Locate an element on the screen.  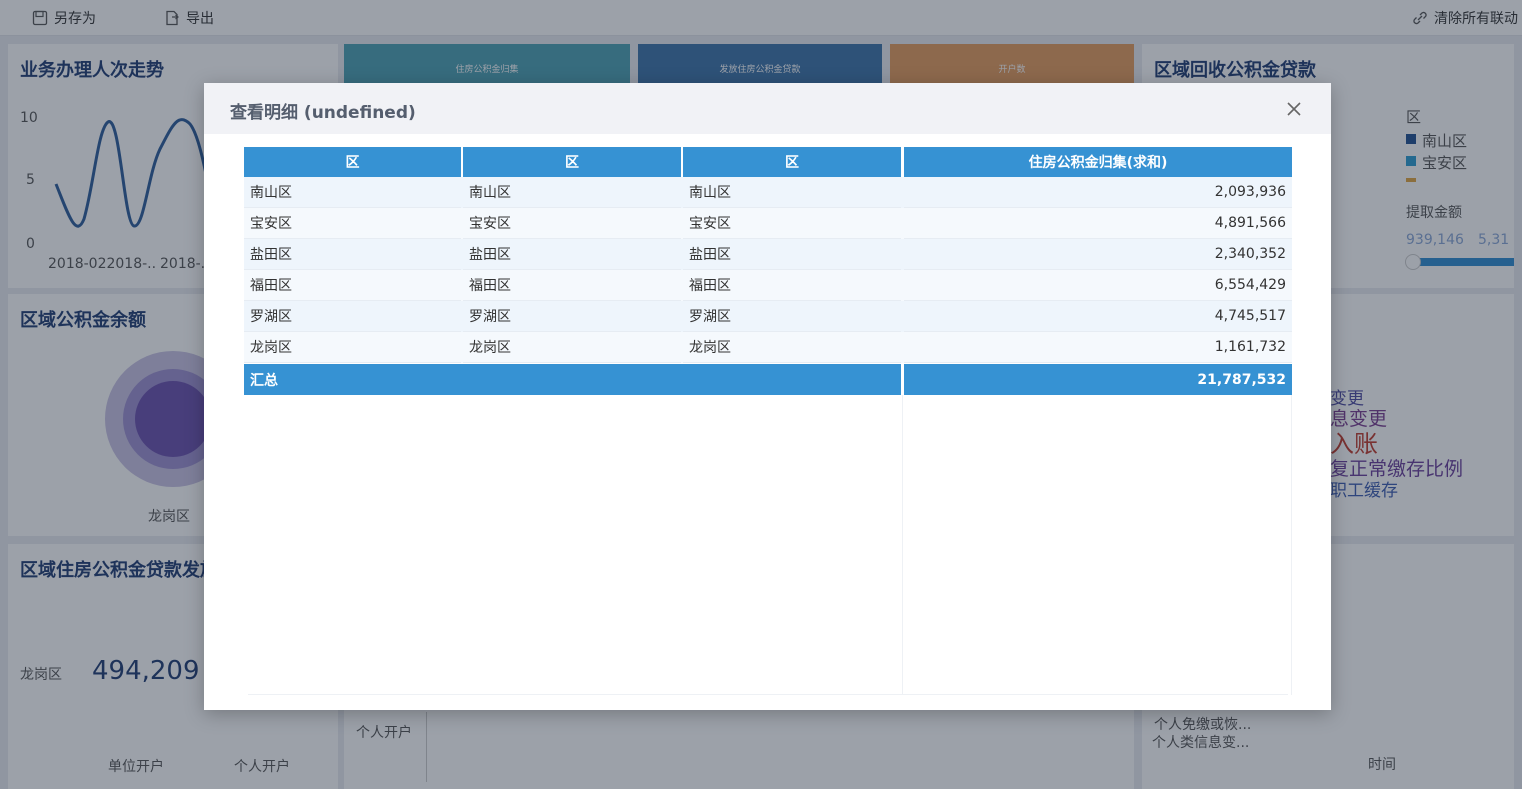
table-cell: 2,093,936 is located at coordinates (1098, 192).